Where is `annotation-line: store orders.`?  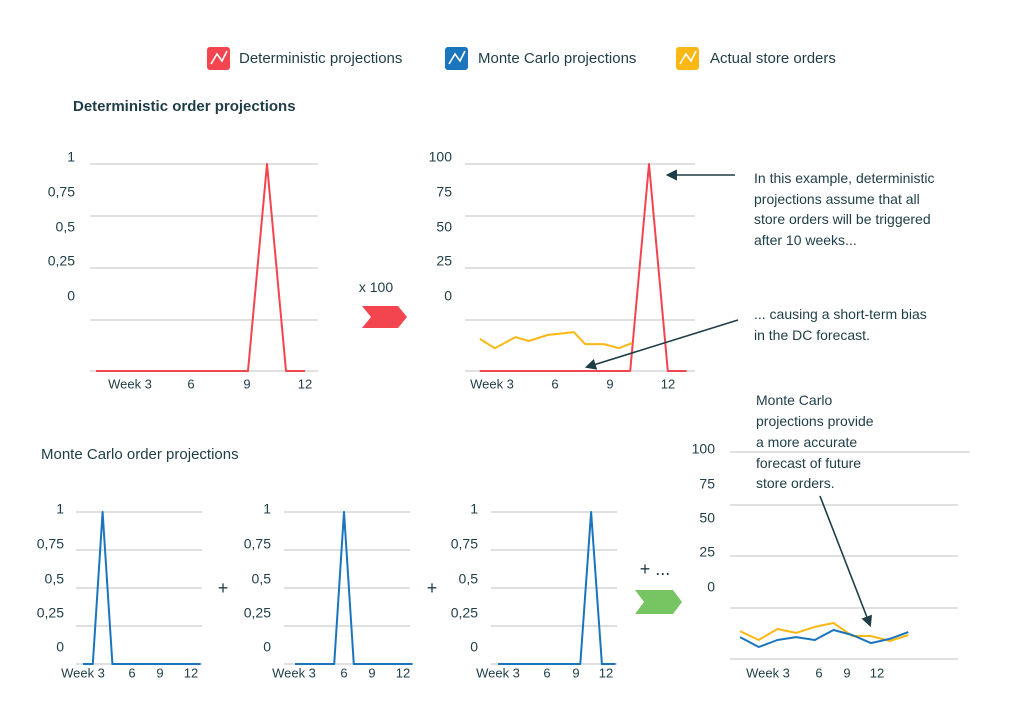 annotation-line: store orders. is located at coordinates (795, 483).